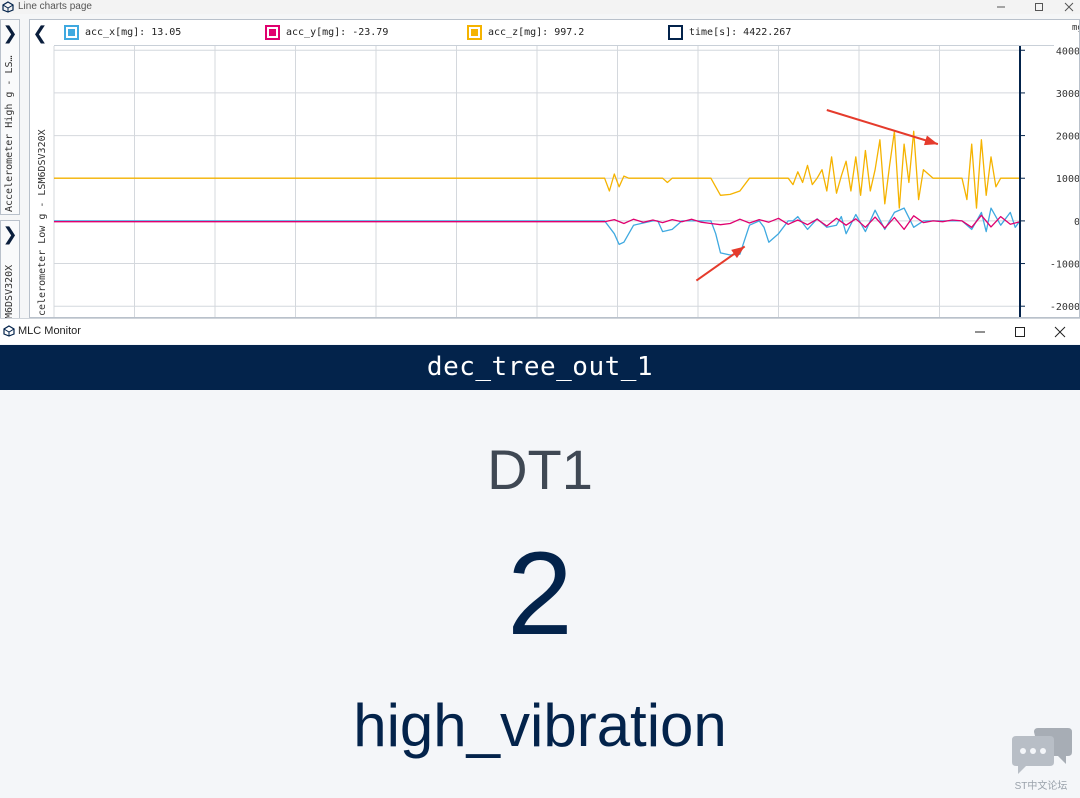 Image resolution: width=1080 pixels, height=798 pixels. Describe the element at coordinates (337, 32) in the screenshot. I see `legend-label: acc_y[mg]: -23.79` at that location.